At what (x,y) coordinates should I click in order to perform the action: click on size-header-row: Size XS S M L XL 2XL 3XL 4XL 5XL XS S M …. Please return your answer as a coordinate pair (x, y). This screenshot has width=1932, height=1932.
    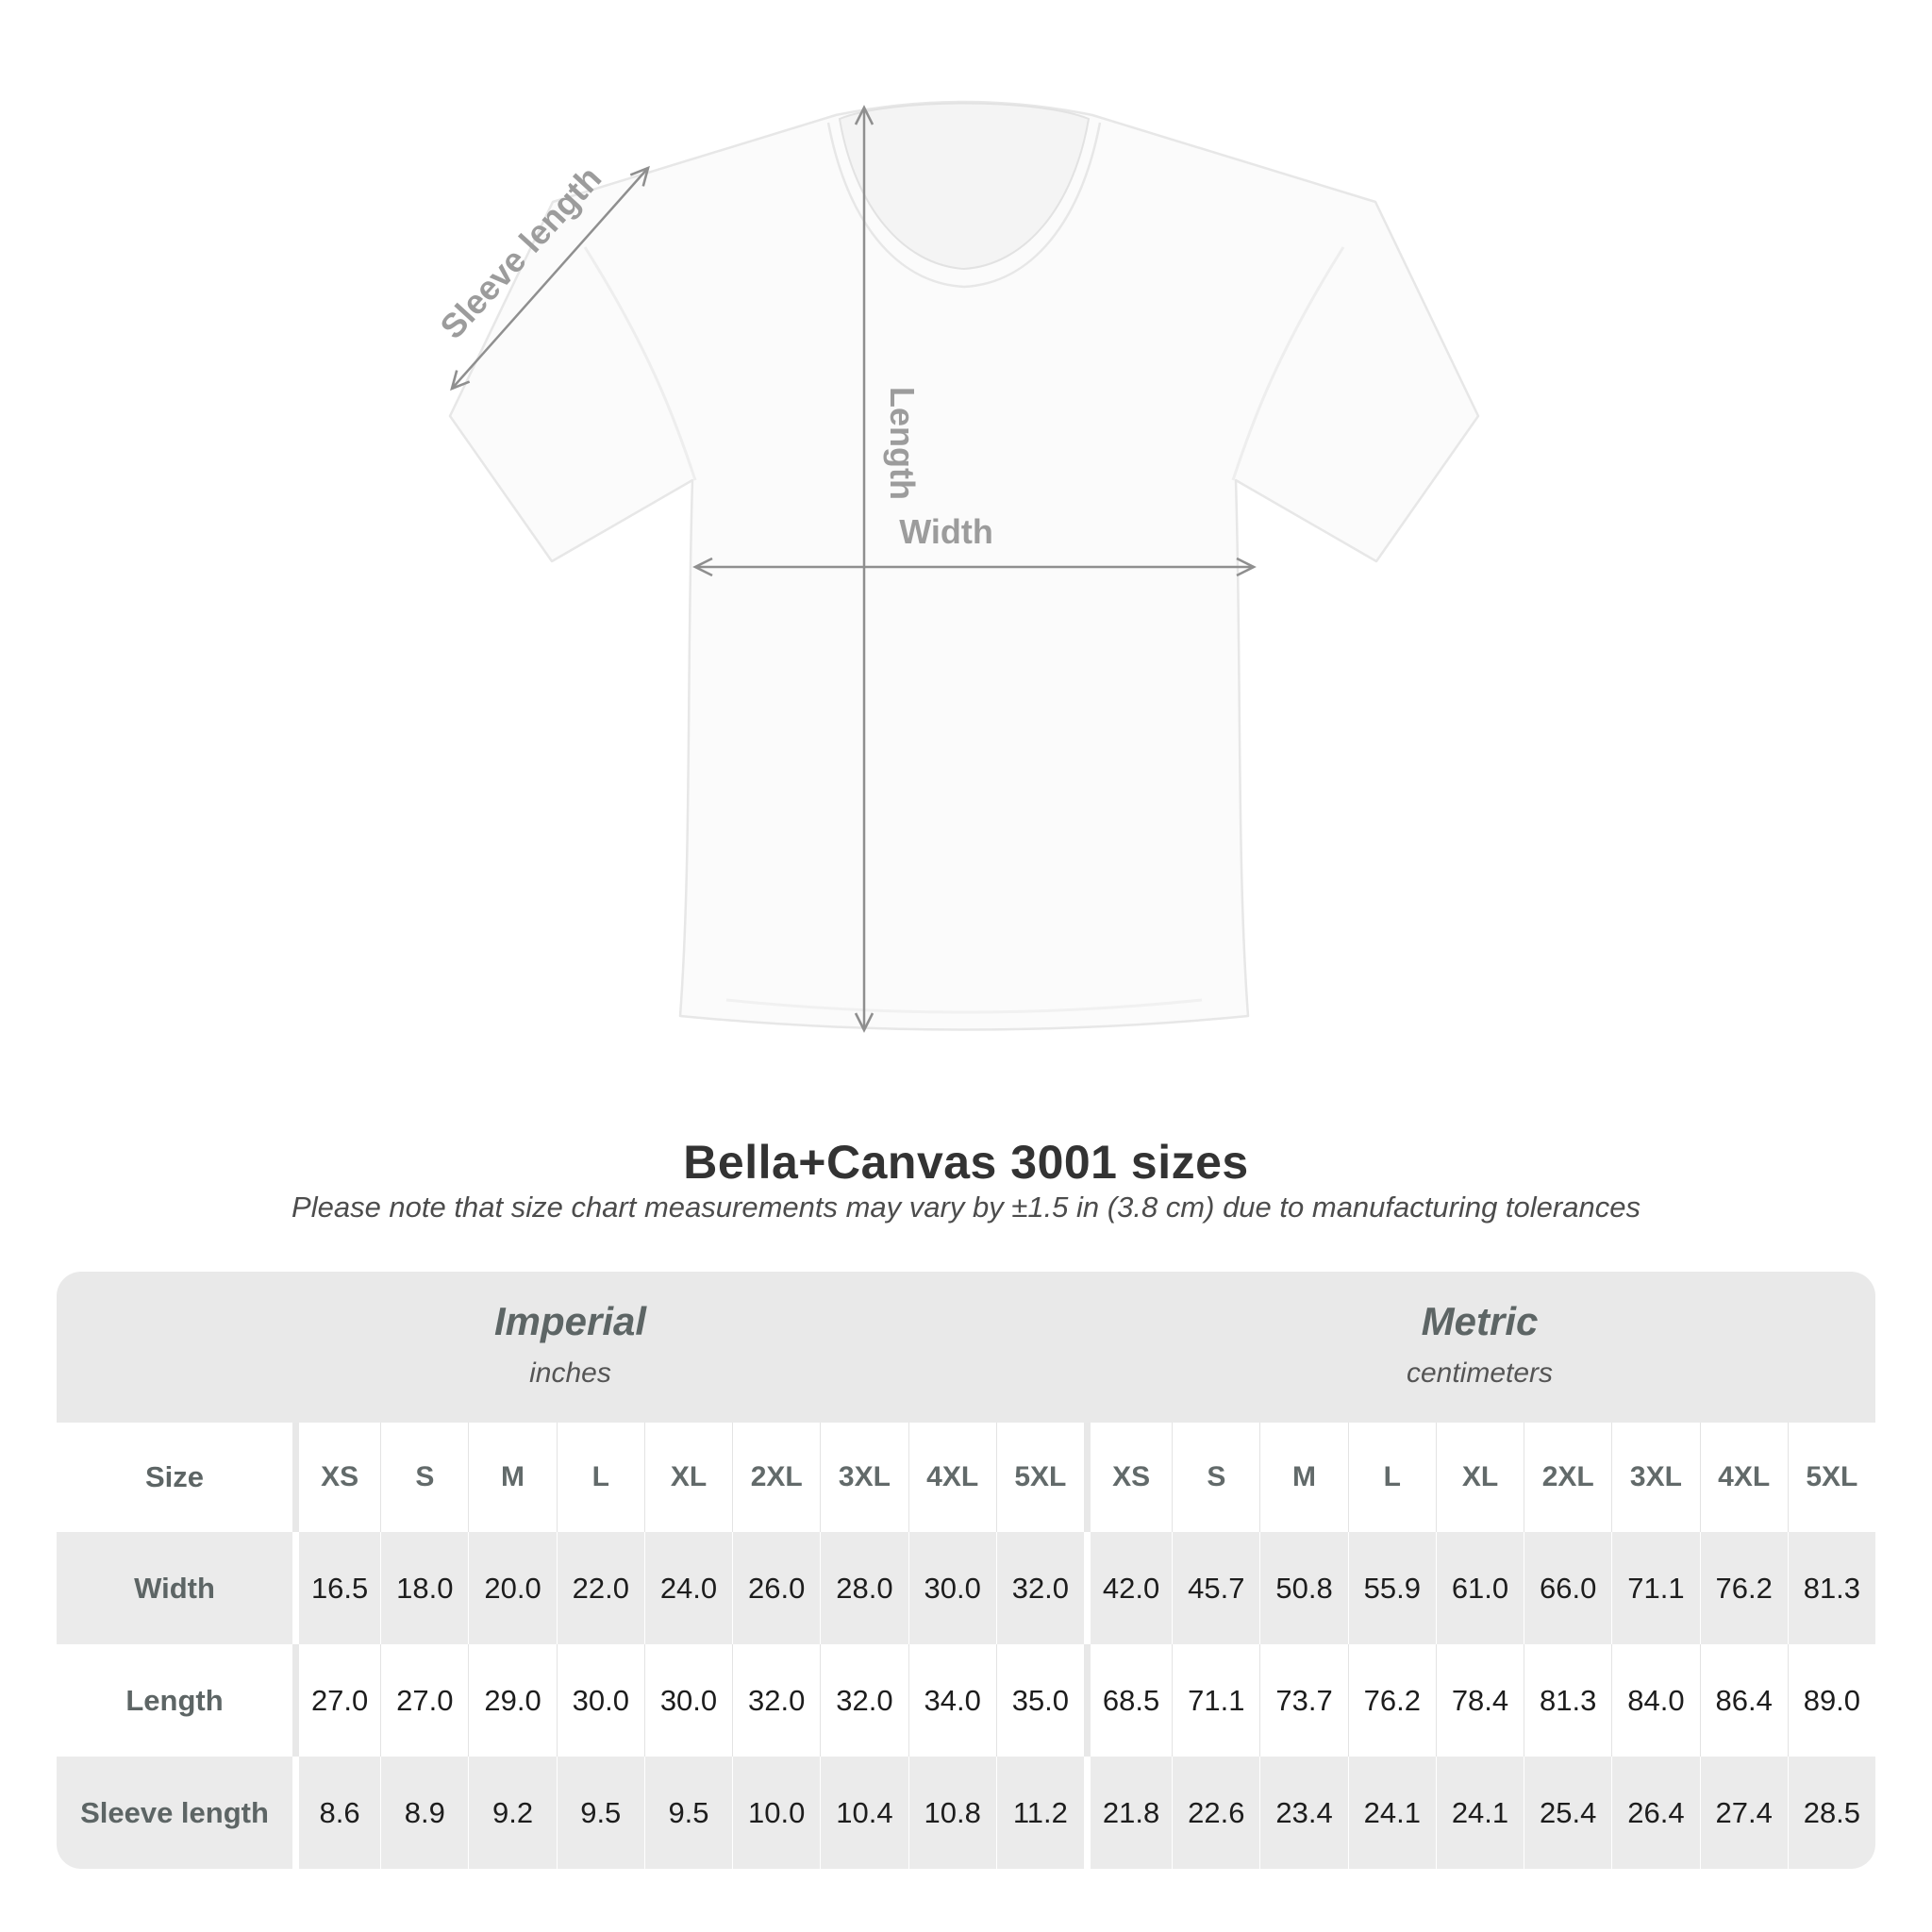
    Looking at the image, I should click on (966, 1478).